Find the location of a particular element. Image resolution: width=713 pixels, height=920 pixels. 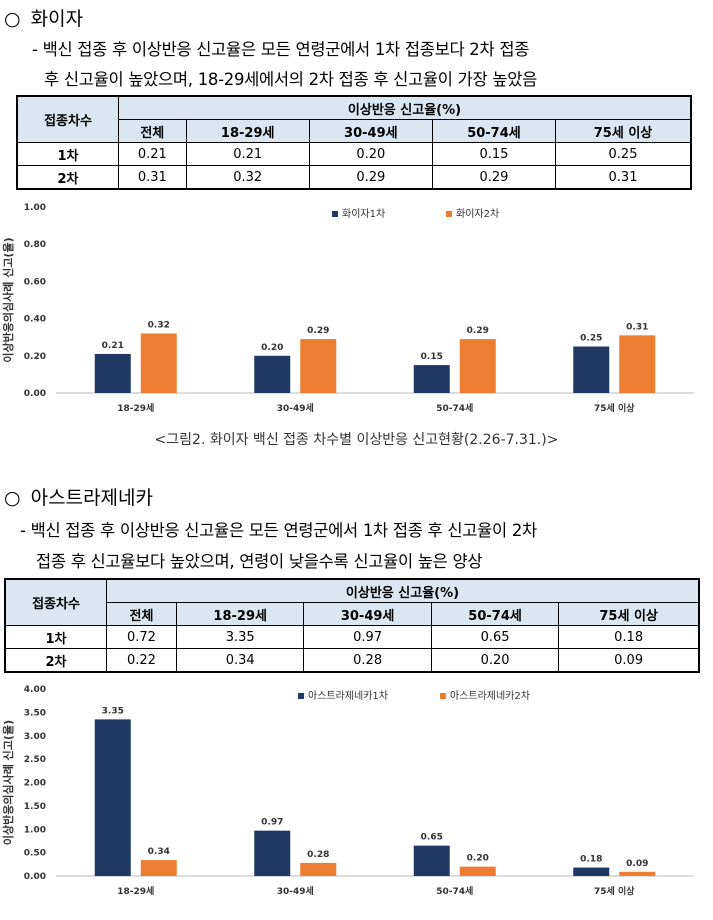

table-cell: 0.28 is located at coordinates (367, 660).